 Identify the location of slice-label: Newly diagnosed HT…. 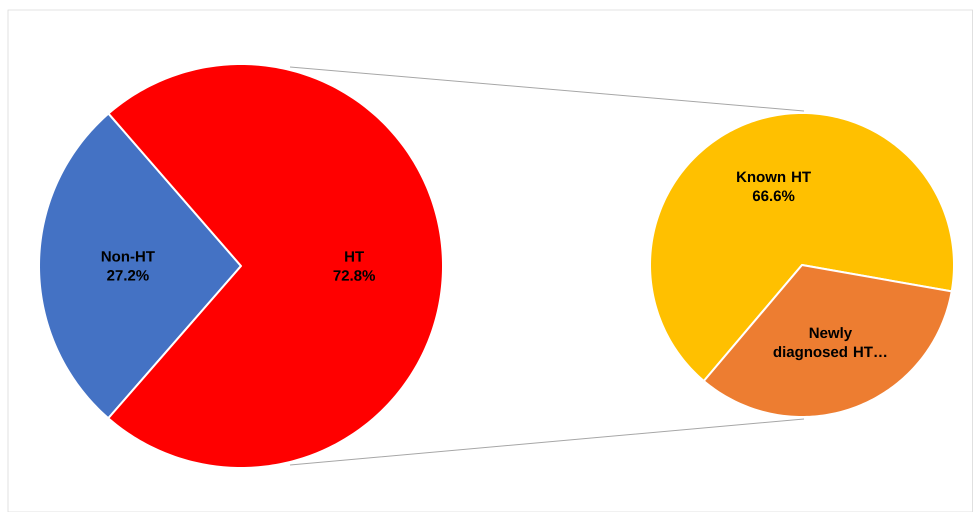
(830, 343).